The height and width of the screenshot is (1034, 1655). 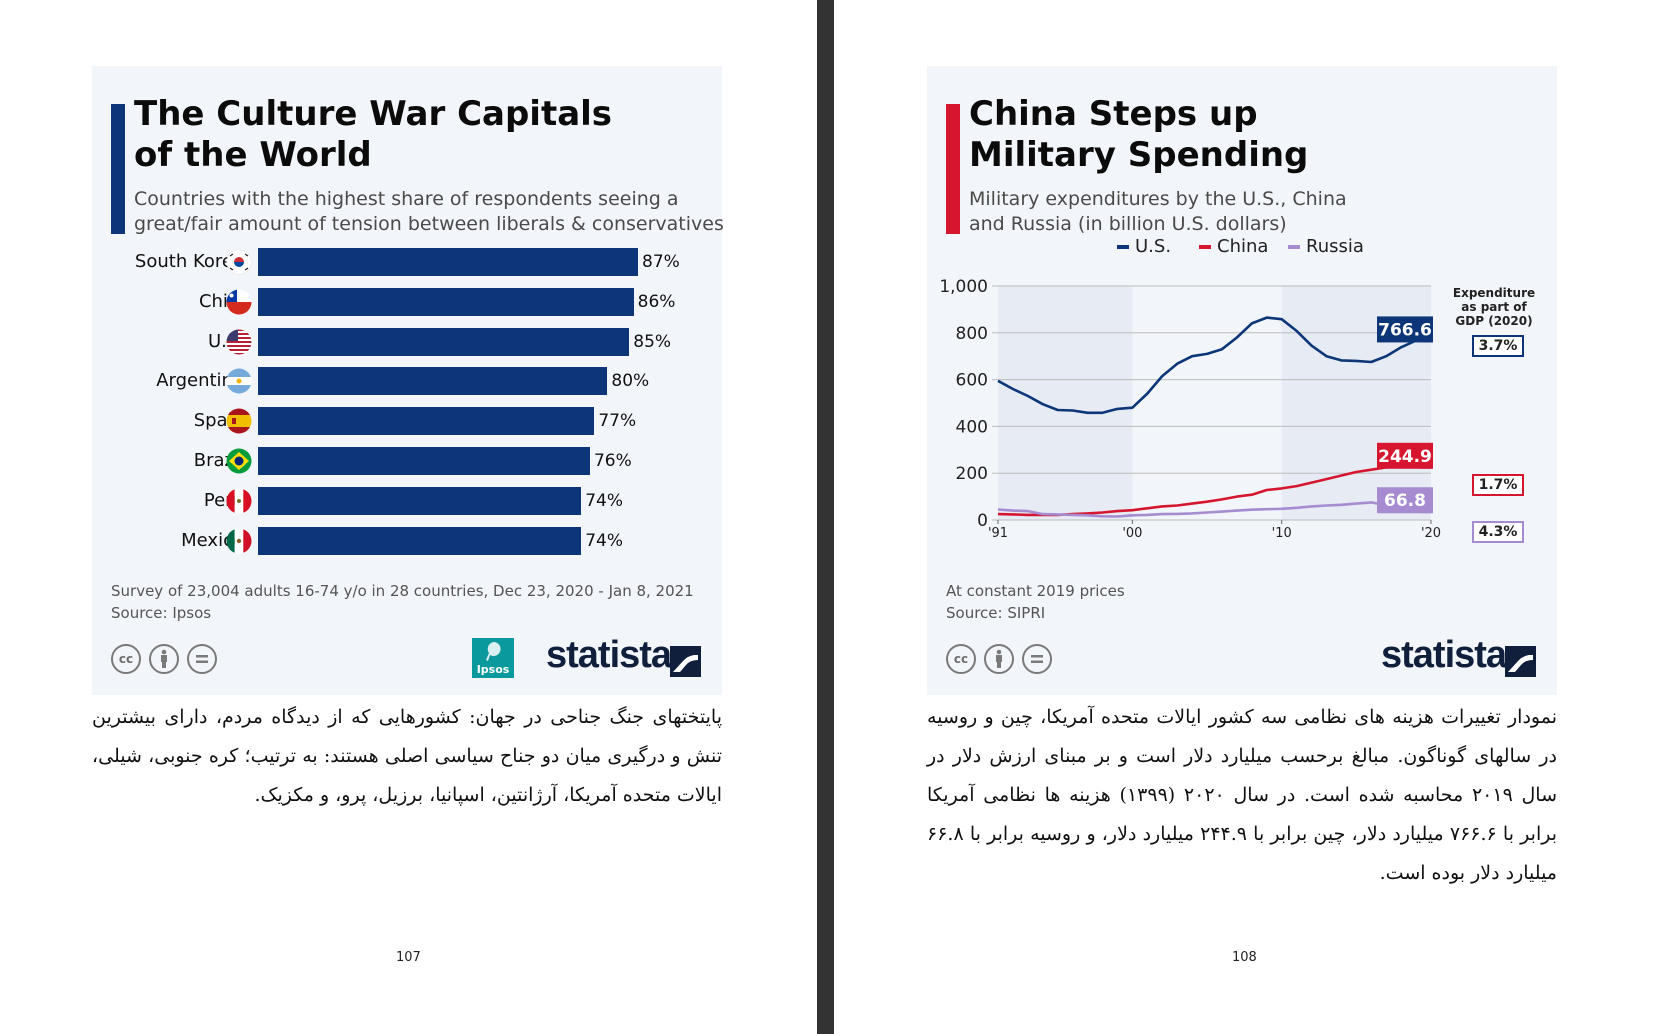 I want to click on end-label-box-russia, so click(x=1405, y=500).